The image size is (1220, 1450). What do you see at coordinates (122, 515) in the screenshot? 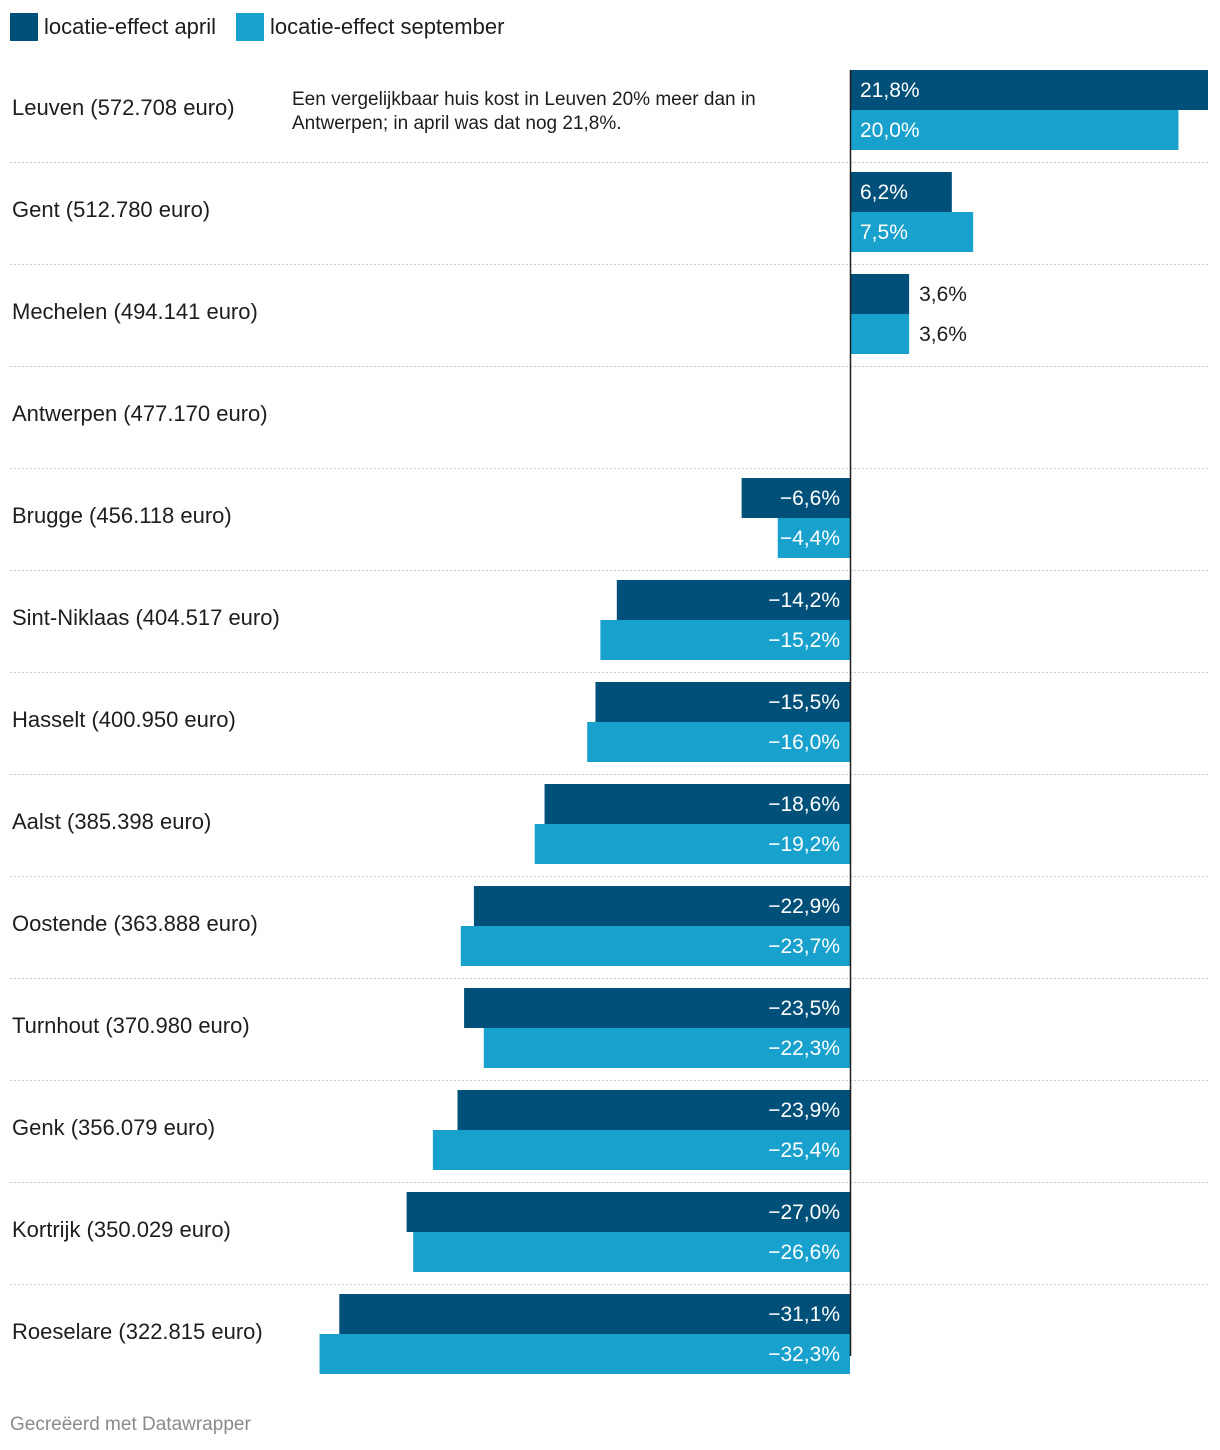
I see `category-label: Brugge (456.118 euro)` at bounding box center [122, 515].